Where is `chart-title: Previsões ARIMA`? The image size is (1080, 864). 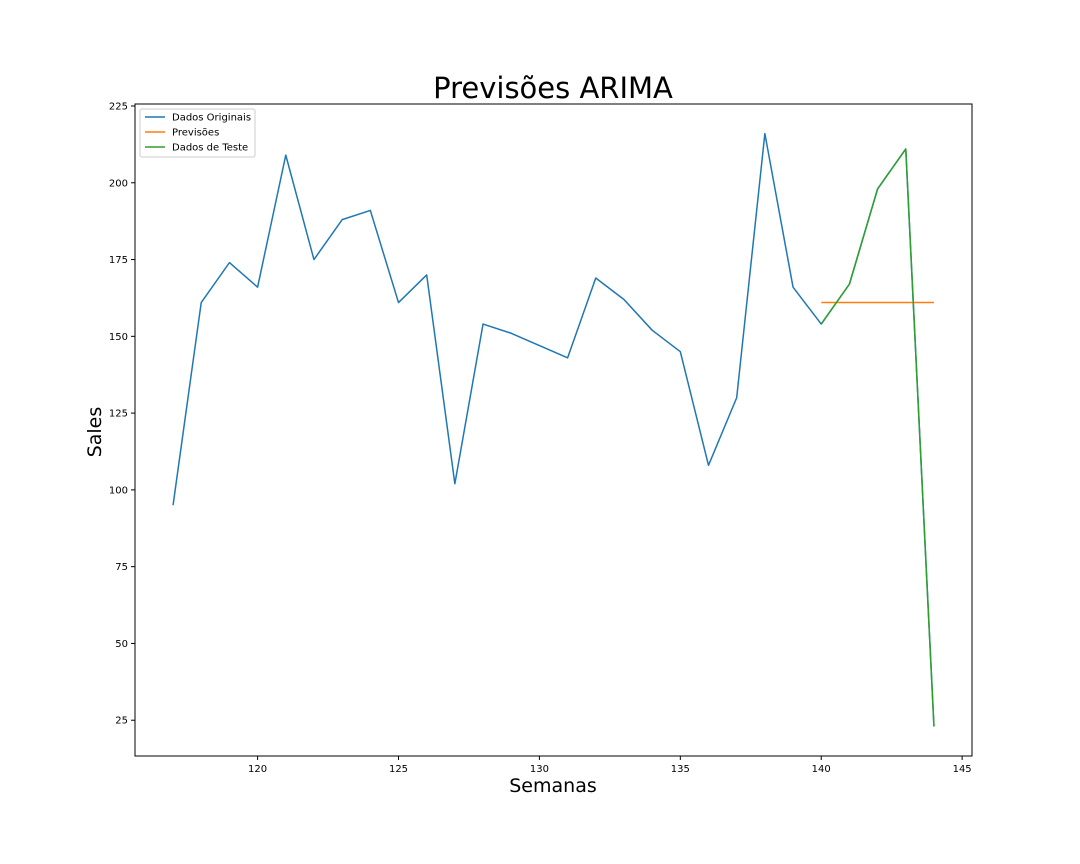 chart-title: Previsões ARIMA is located at coordinates (553, 88).